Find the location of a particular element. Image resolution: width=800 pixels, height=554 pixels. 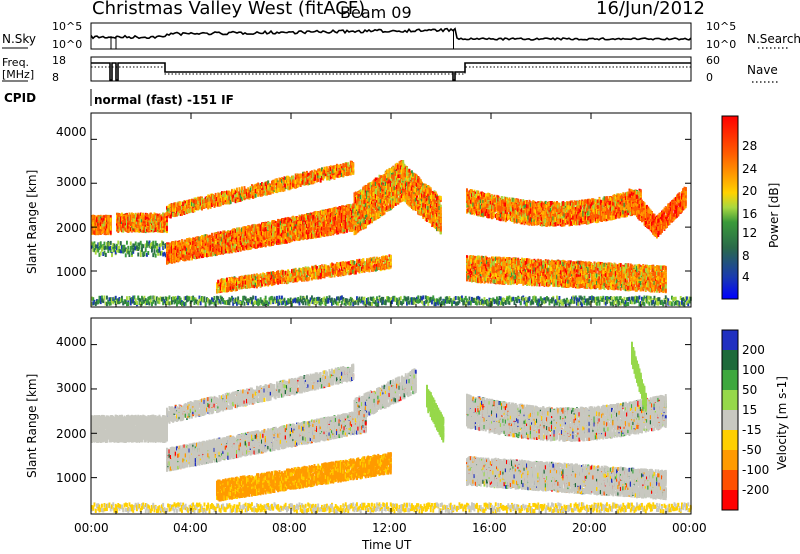

date-label: 16/Jun/2012 is located at coordinates (650, 9).